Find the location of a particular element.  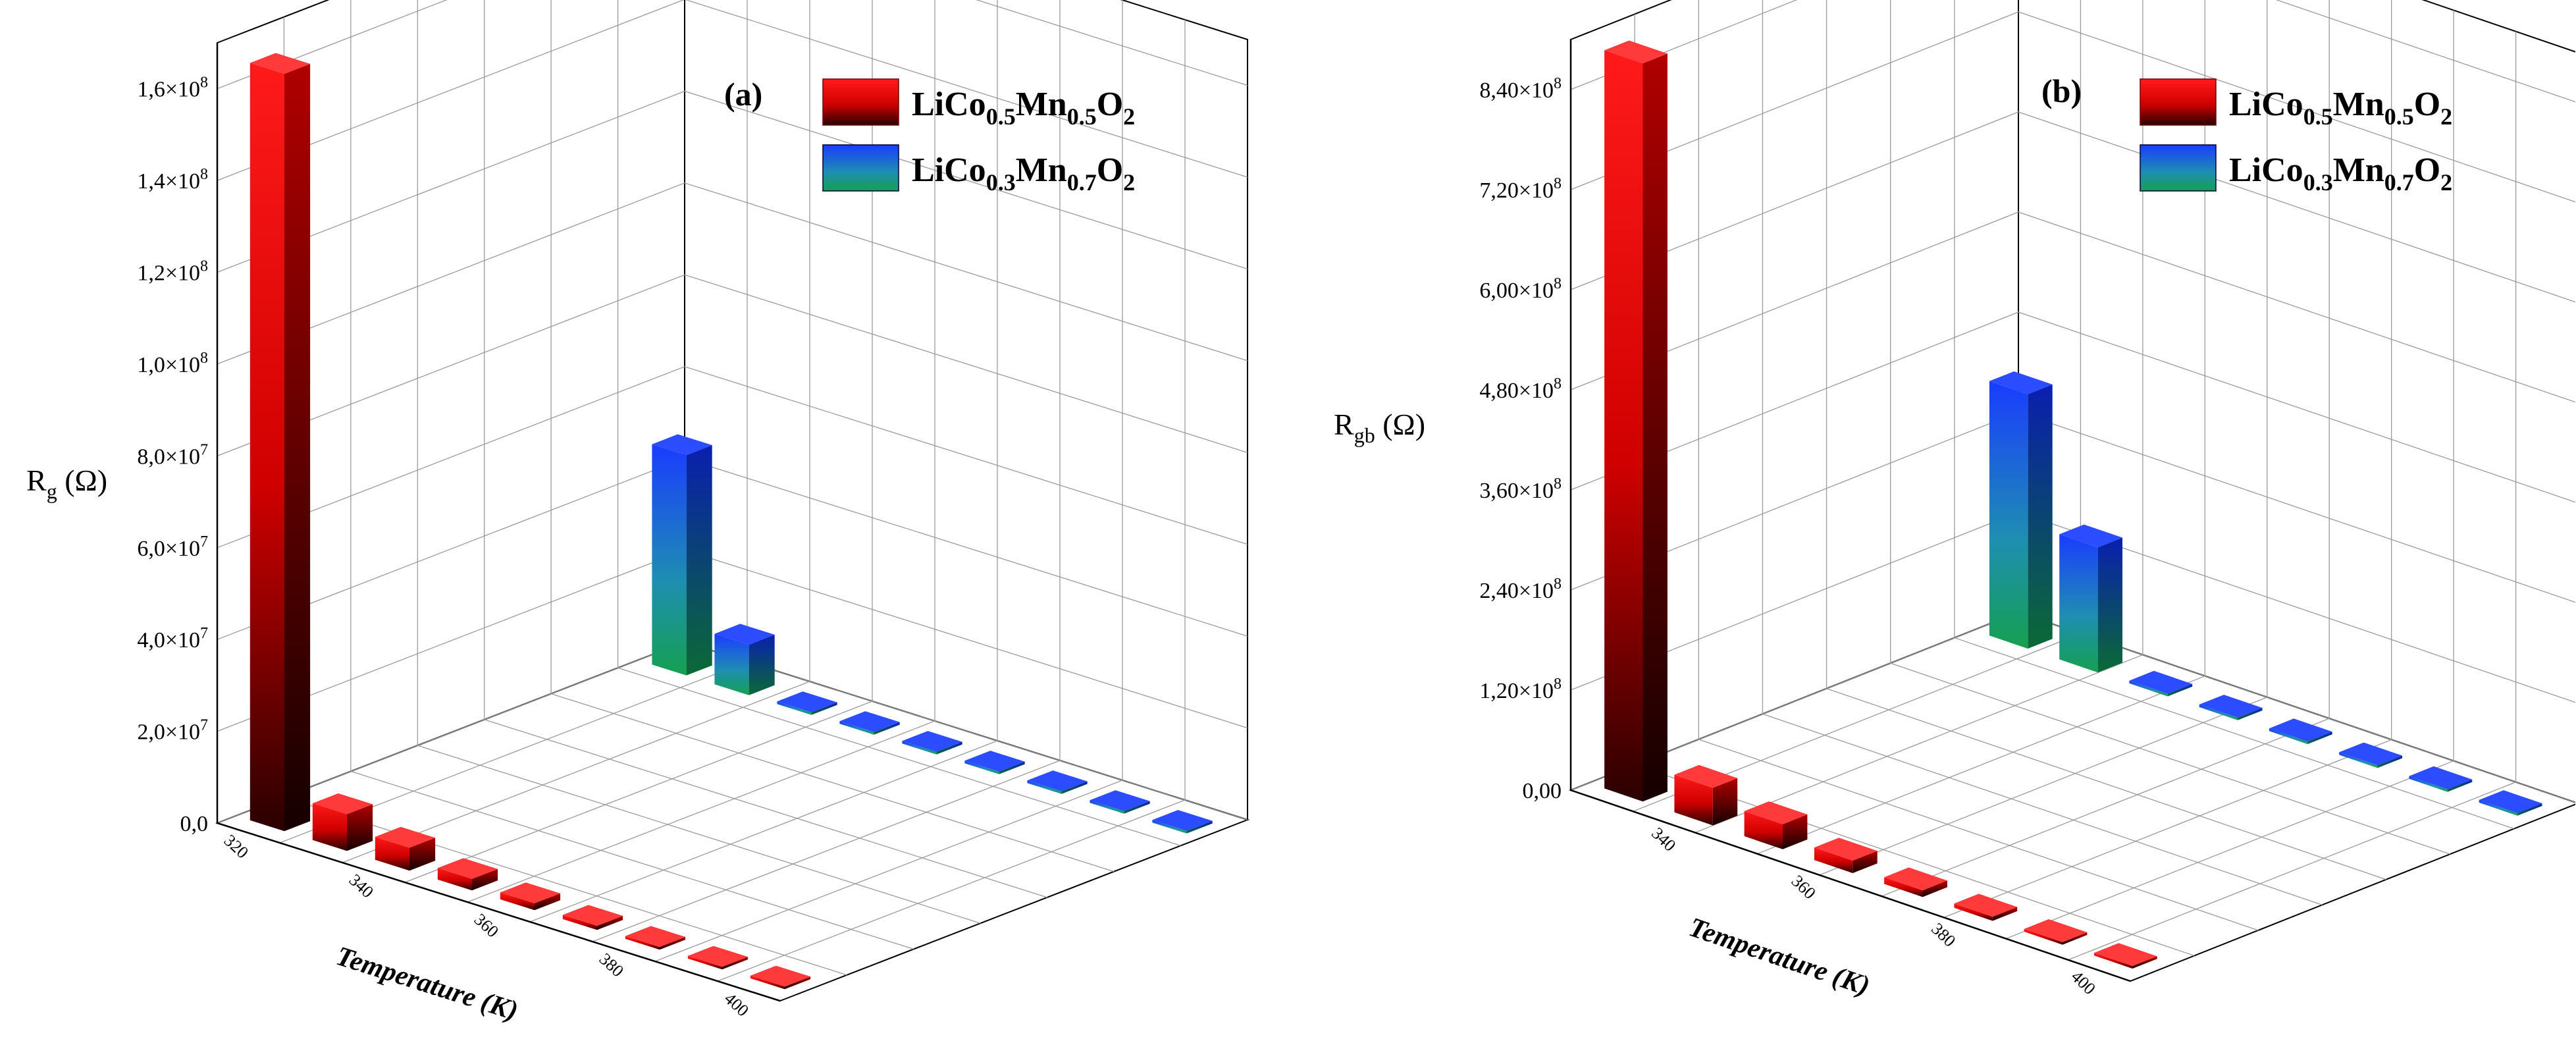

y-tick-label: 3,60×10⁸ is located at coordinates (1520, 489).